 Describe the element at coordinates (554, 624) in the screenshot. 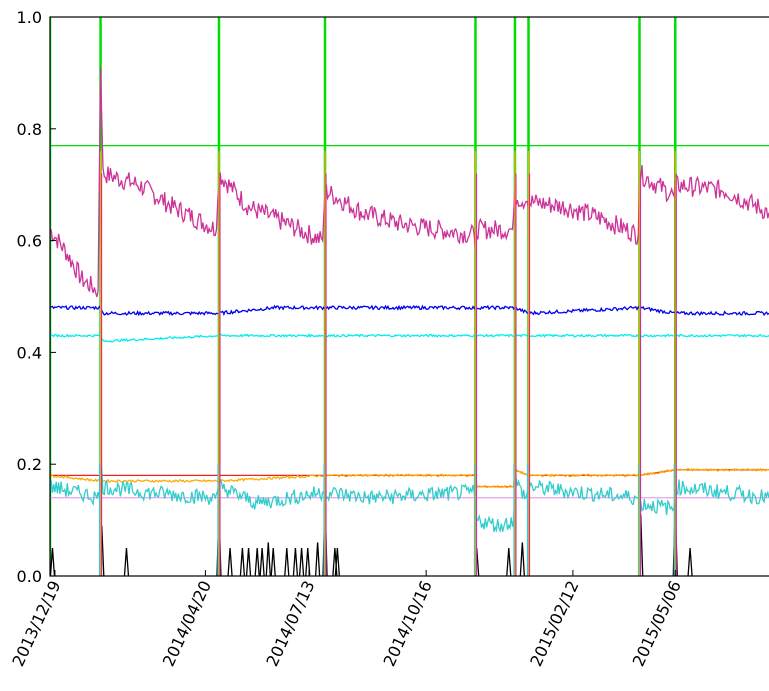

I see `x-tick-label: 2015/02/12` at that location.